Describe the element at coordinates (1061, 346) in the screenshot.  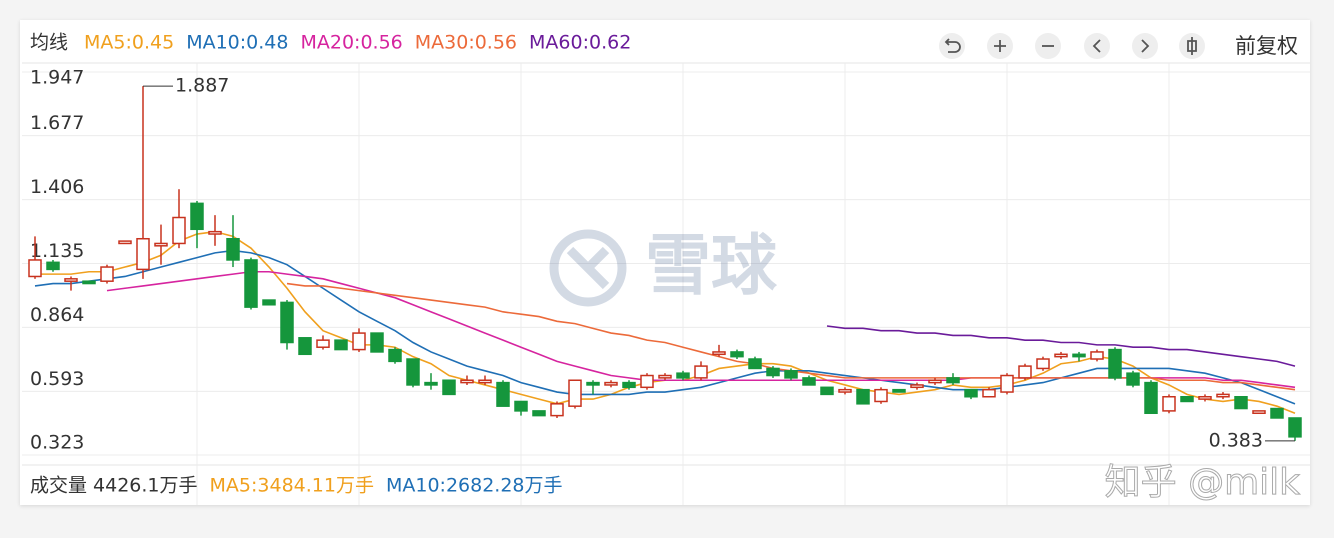
I see `ma-line` at that location.